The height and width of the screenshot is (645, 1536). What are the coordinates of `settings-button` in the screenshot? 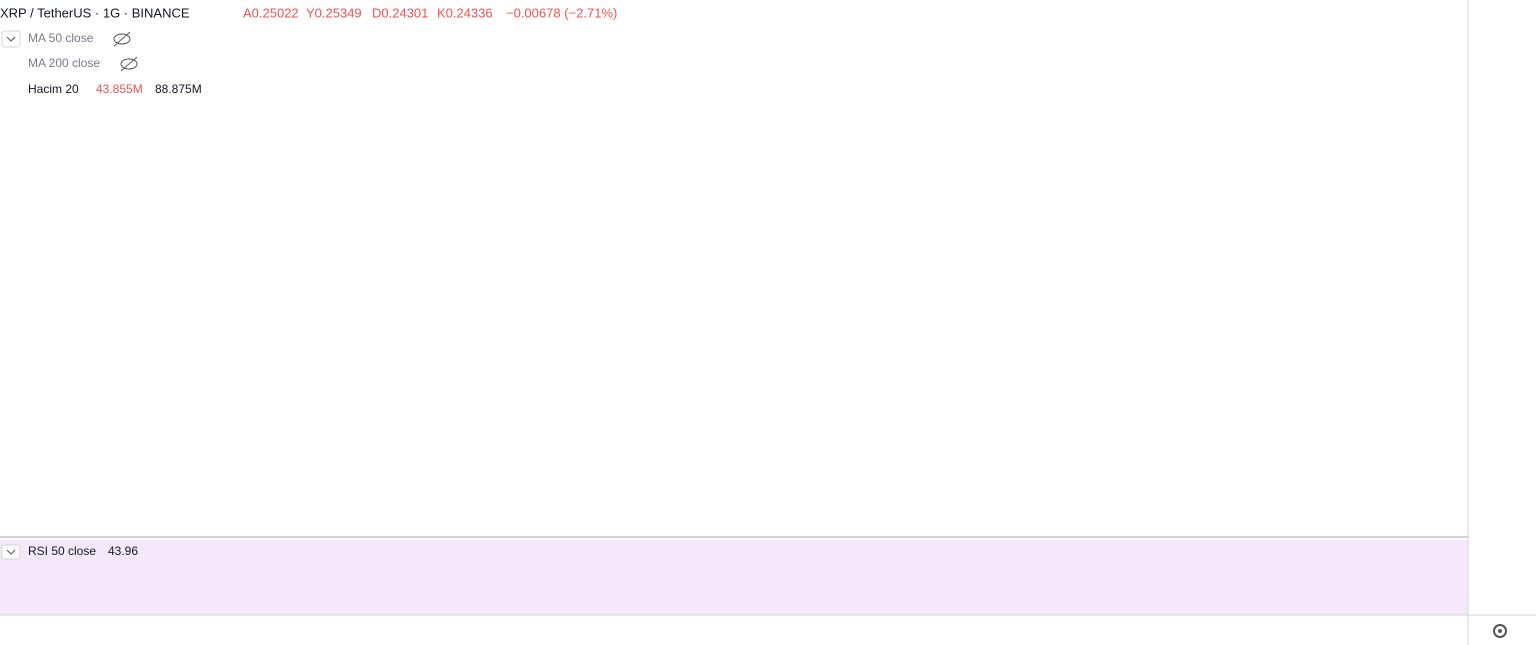 It's located at (1500, 631).